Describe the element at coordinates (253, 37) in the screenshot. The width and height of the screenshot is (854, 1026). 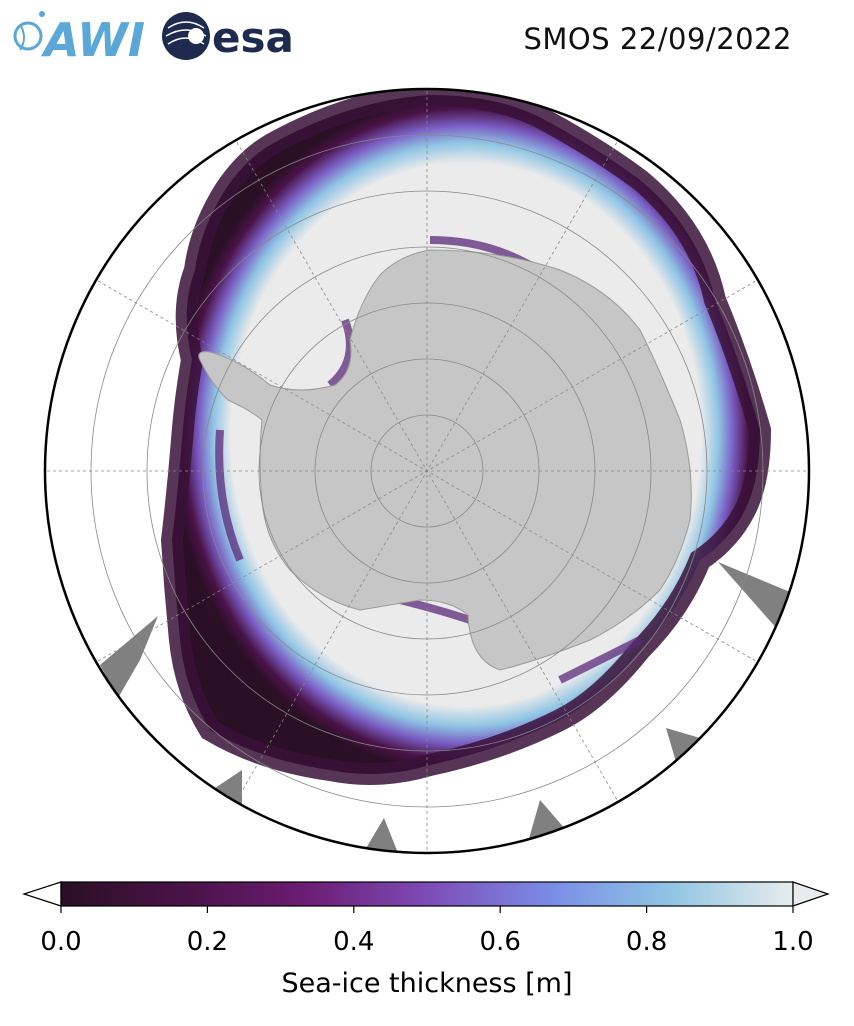
I see `esa-logo-text: esa` at that location.